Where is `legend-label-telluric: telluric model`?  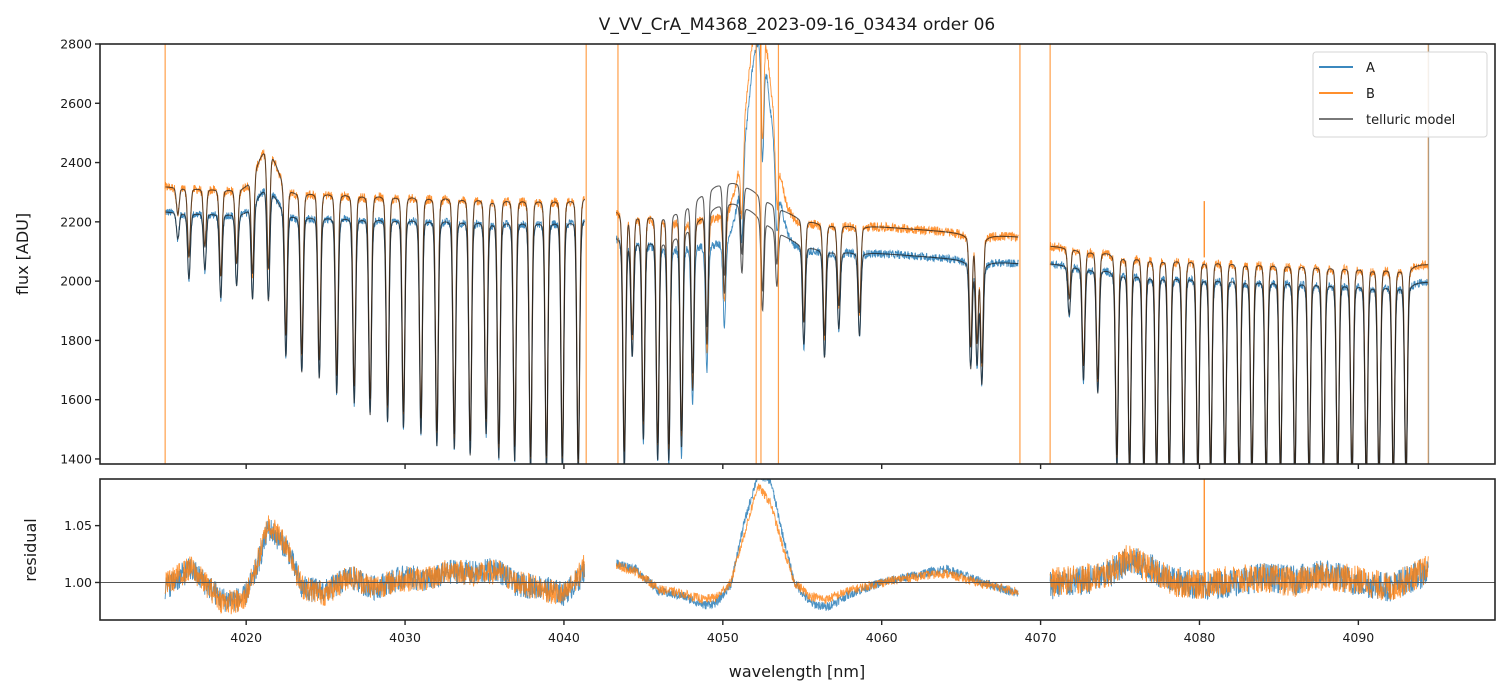
legend-label-telluric: telluric model is located at coordinates (1410, 120).